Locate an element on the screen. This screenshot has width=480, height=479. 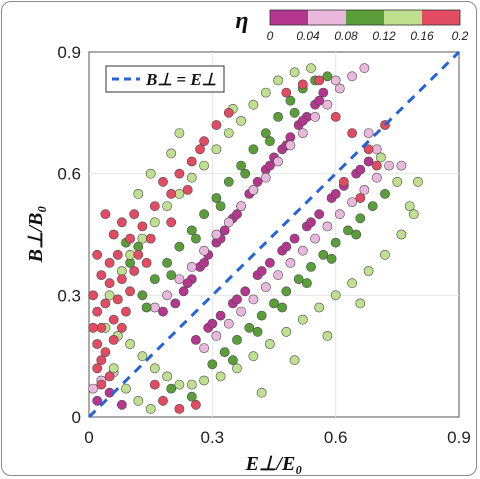
y-tick-label: 0.6 is located at coordinates (69, 174).